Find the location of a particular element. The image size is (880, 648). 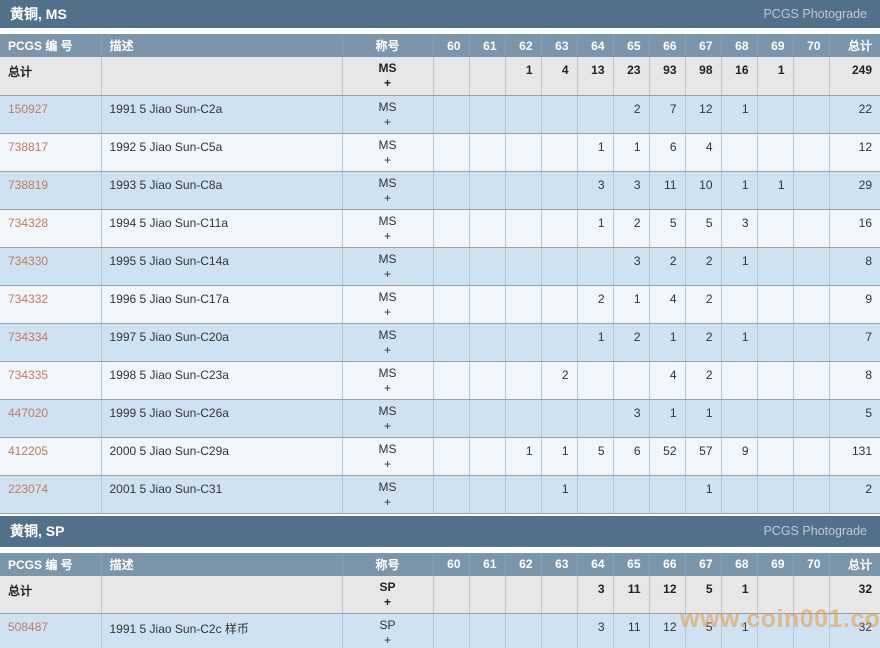

table-row: 150927 1991 5 Jiao Sun-C2a MS +2 7 12 1 22 is located at coordinates (440, 114).